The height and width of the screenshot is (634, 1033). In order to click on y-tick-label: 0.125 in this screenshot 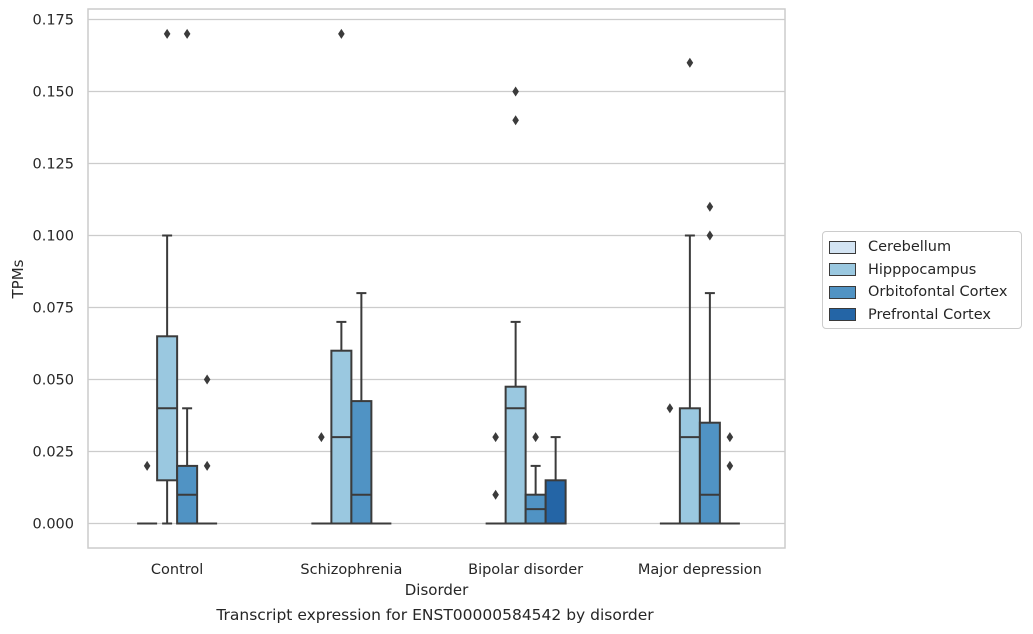, I will do `click(53, 165)`.